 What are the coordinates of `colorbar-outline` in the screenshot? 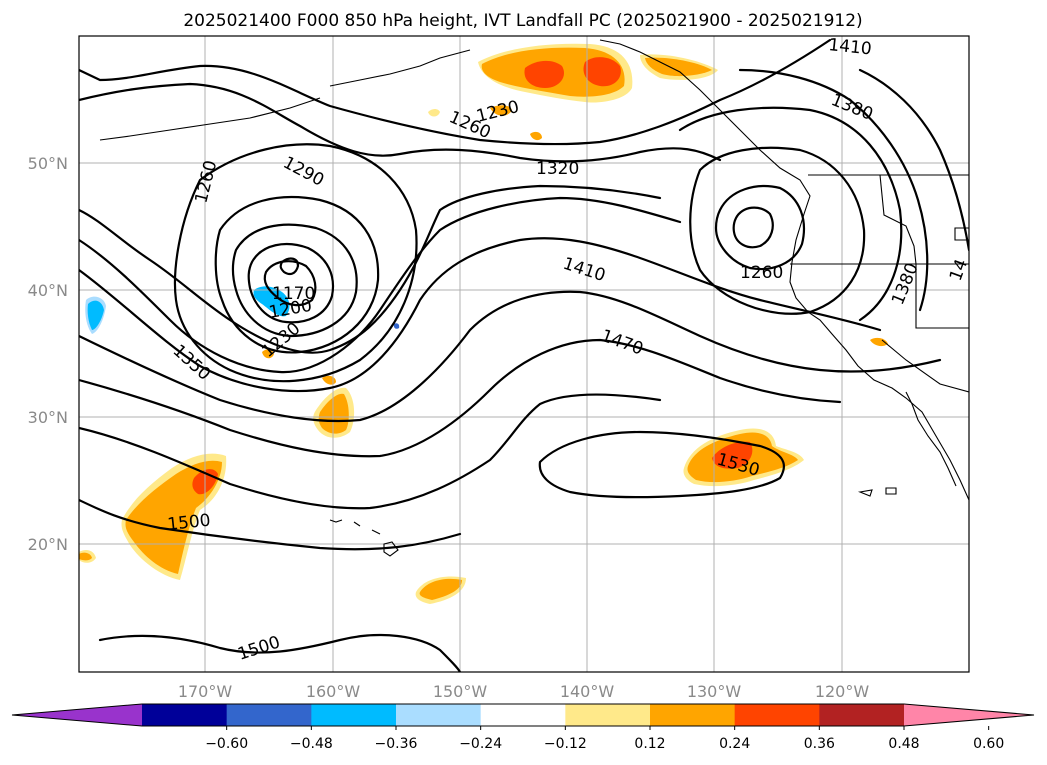 It's located at (523, 715).